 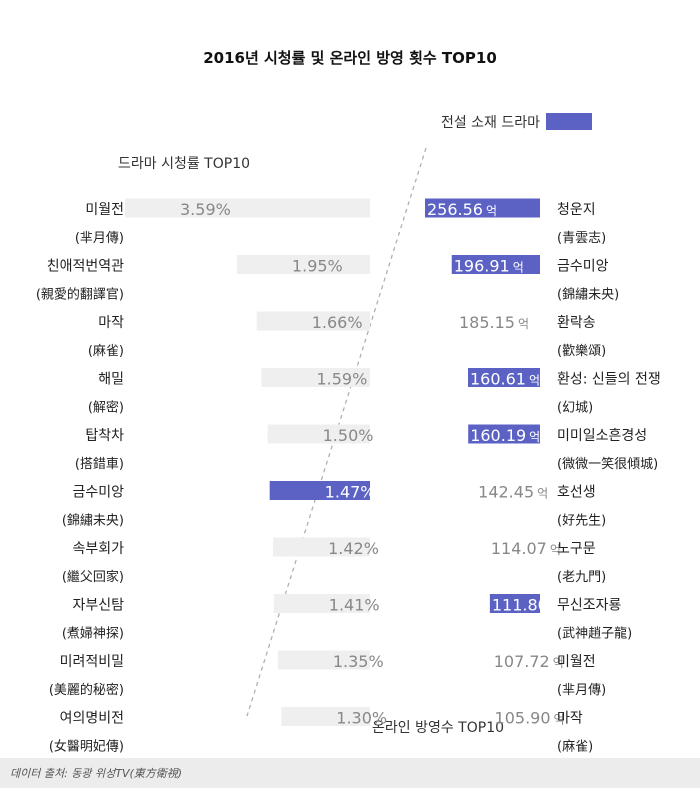 I want to click on right-drama-name: 미월전, so click(x=576, y=662).